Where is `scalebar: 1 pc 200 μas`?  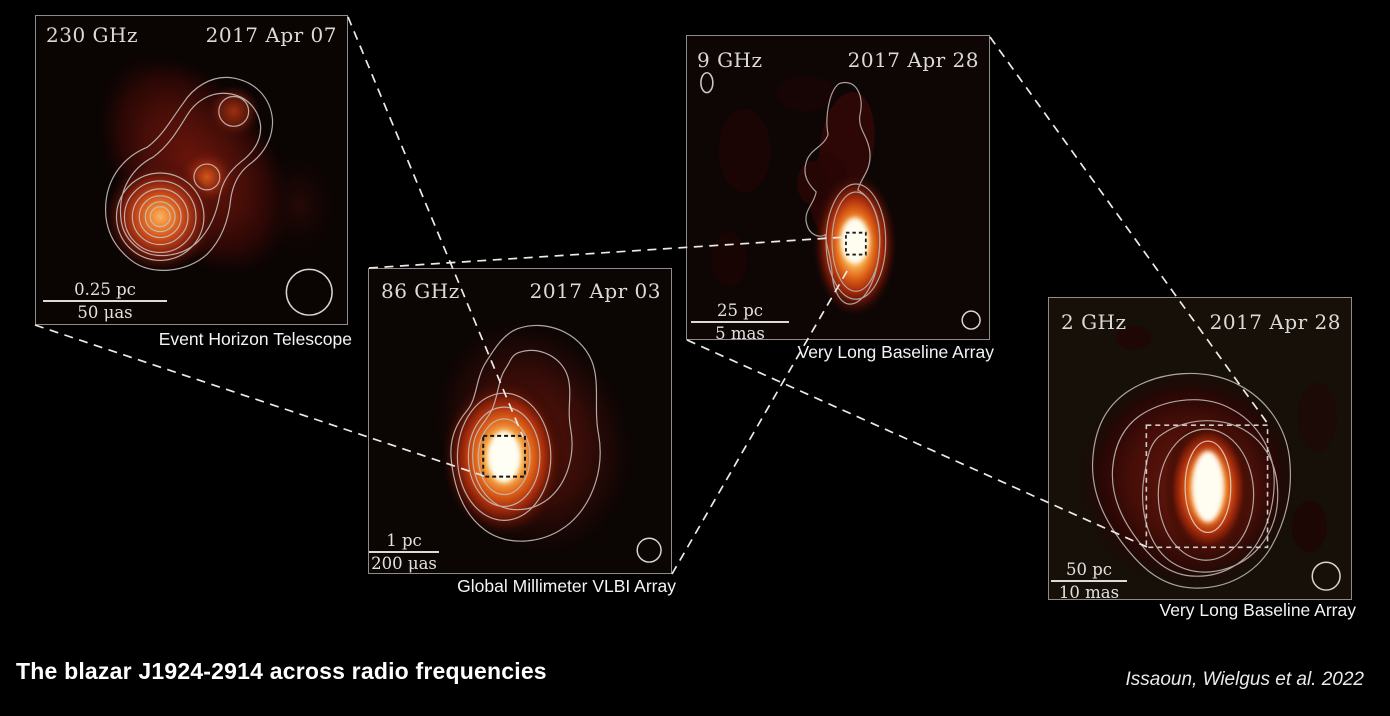 scalebar: 1 pc 200 μas is located at coordinates (404, 552).